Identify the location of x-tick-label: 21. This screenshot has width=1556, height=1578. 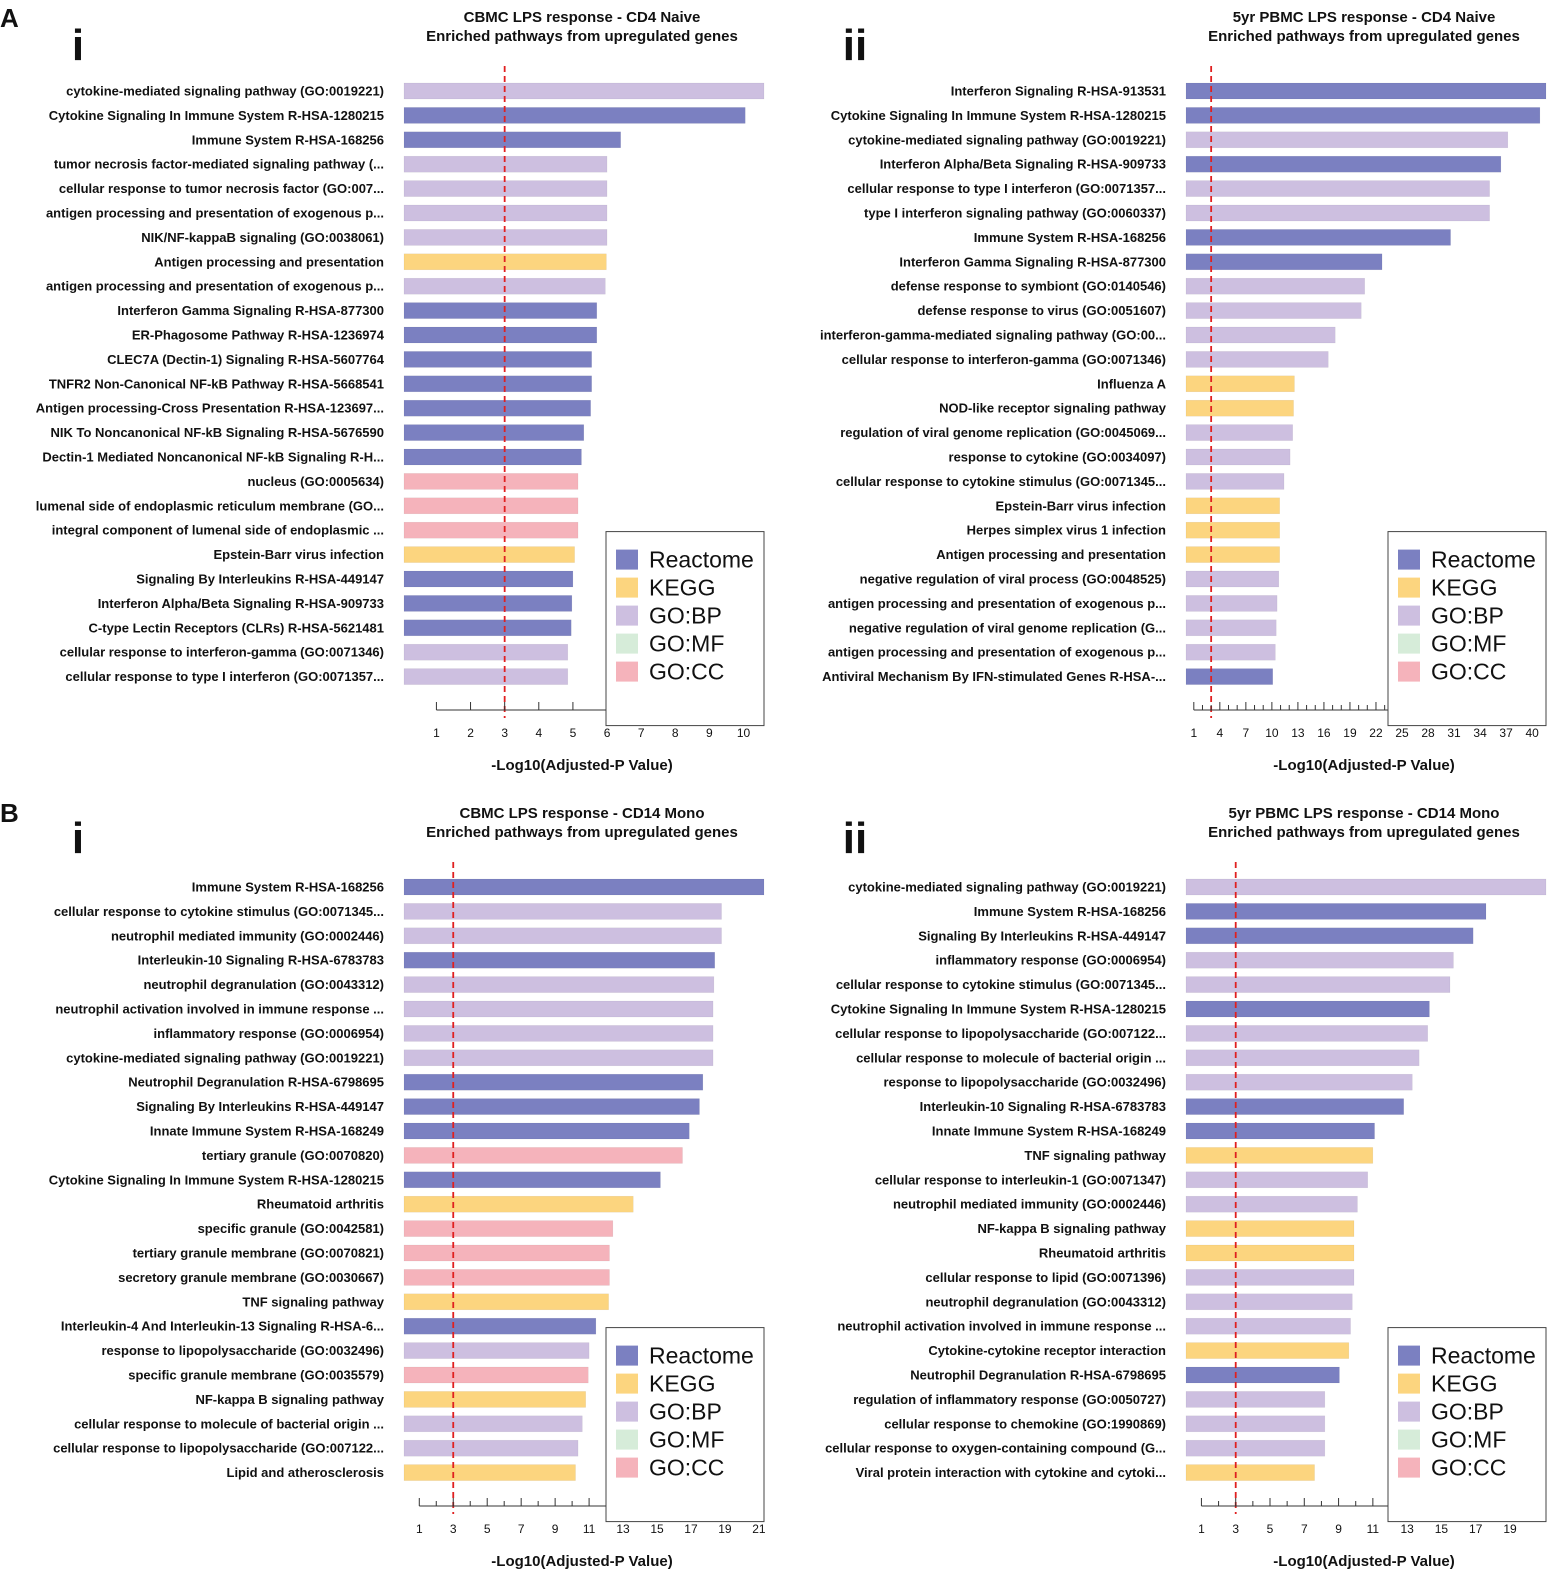
(759, 1529).